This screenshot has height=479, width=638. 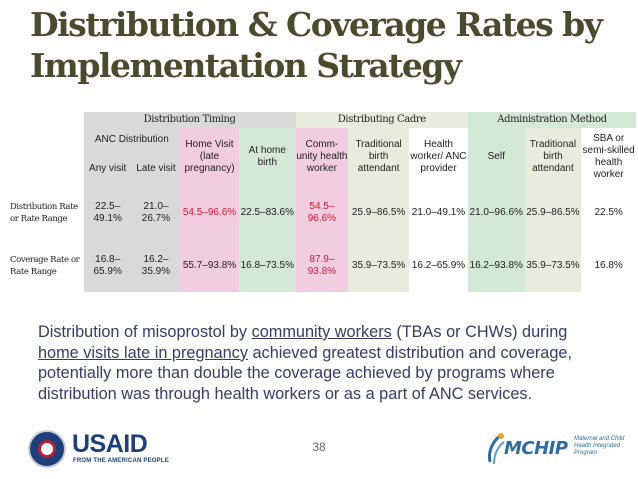 What do you see at coordinates (209, 157) in the screenshot?
I see `col-home-visit: Home Visit (late pregnancy)` at bounding box center [209, 157].